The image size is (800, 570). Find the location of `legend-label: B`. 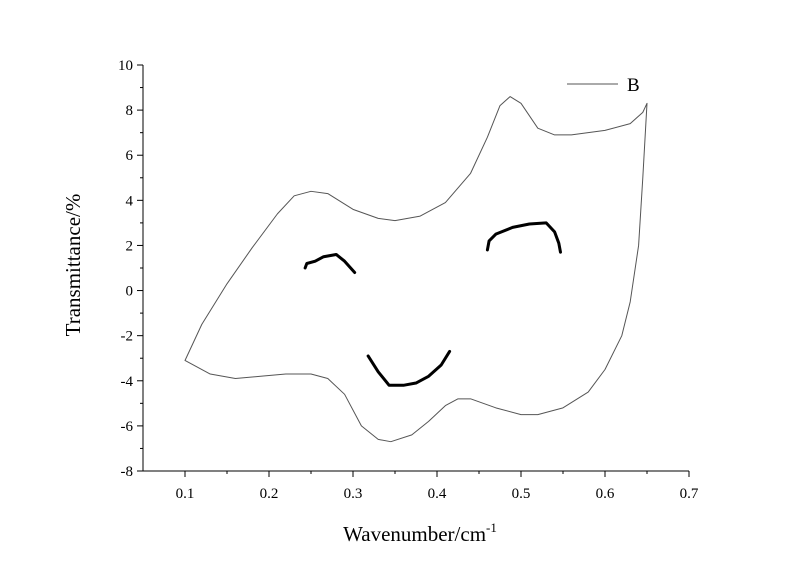

legend-label: B is located at coordinates (633, 85).